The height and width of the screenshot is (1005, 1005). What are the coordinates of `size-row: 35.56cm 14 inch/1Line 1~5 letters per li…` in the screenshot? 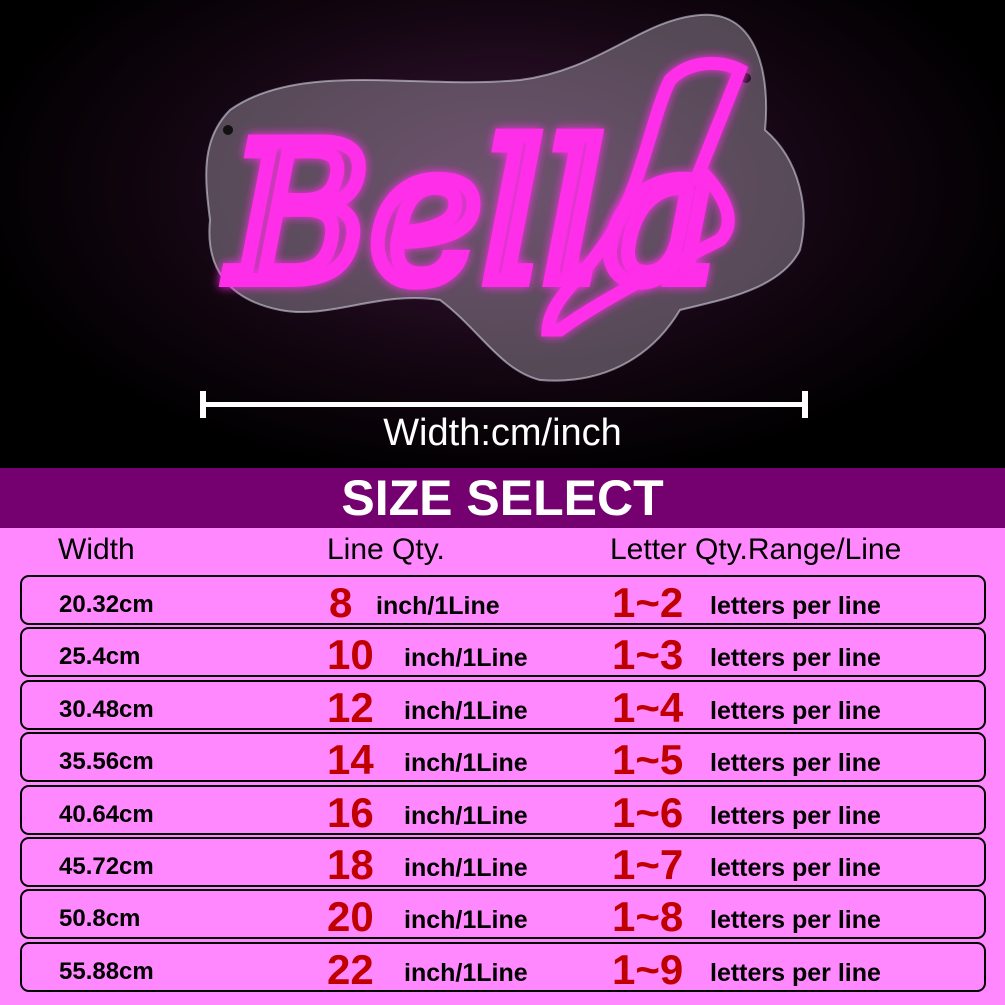 It's located at (503, 758).